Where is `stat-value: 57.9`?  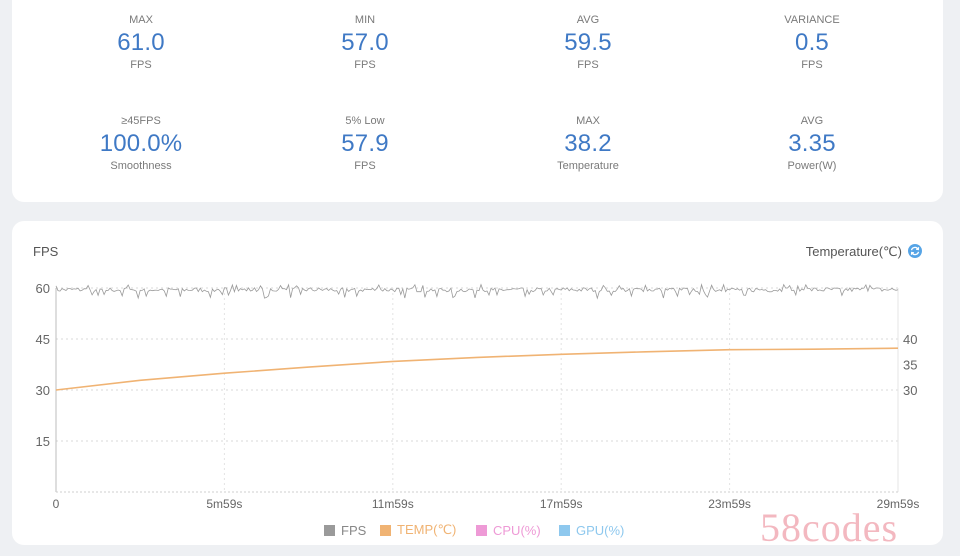 stat-value: 57.9 is located at coordinates (365, 143).